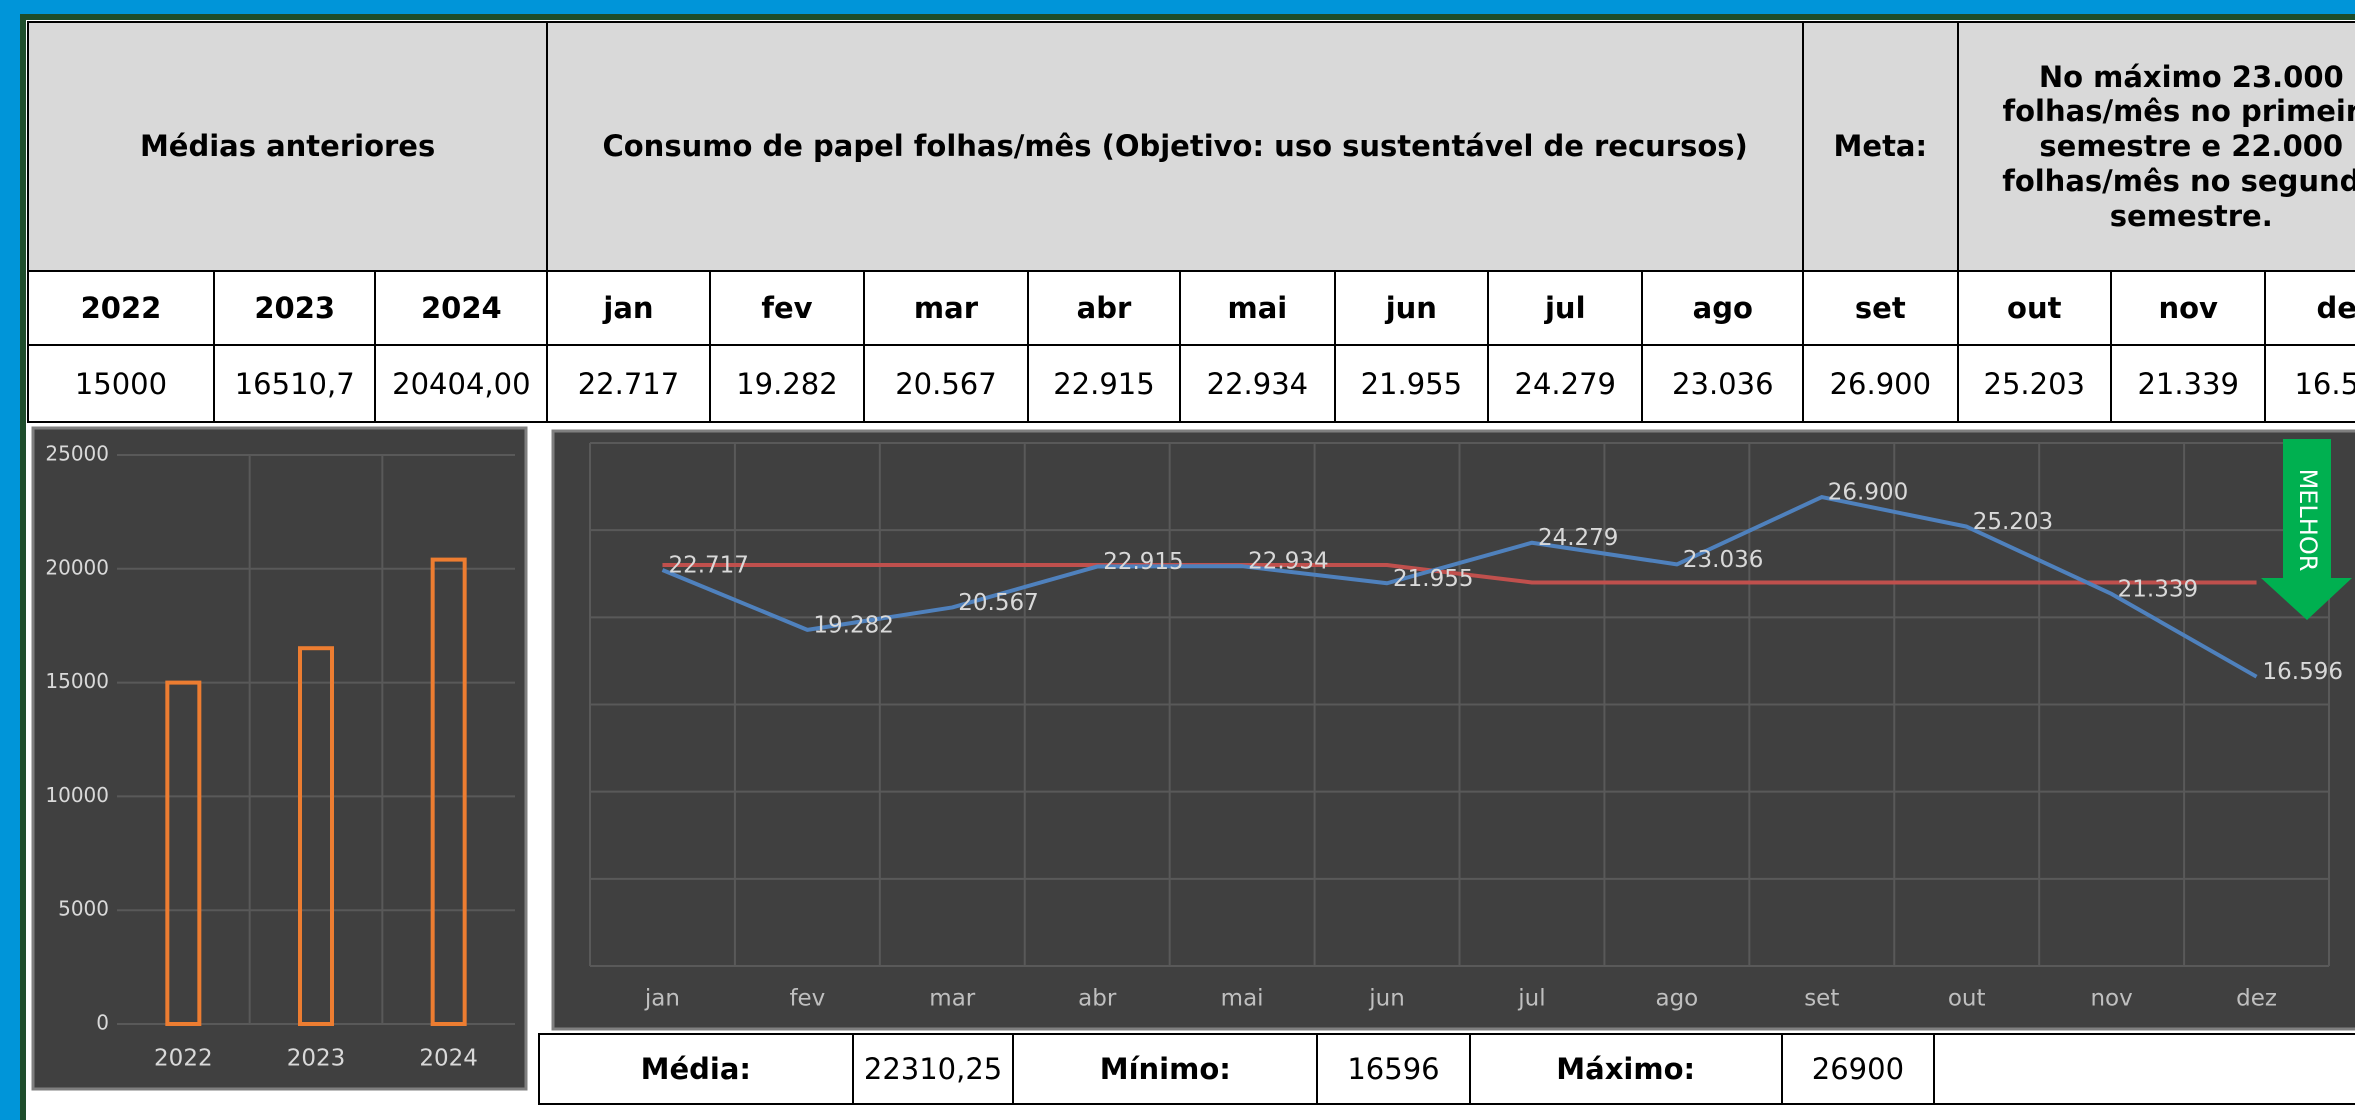  I want to click on y-tick-label: 25000, so click(77, 454).